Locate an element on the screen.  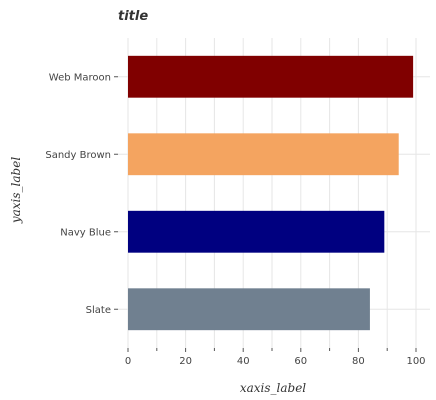
y-tick-label: Sandy Brown is located at coordinates (78, 155).